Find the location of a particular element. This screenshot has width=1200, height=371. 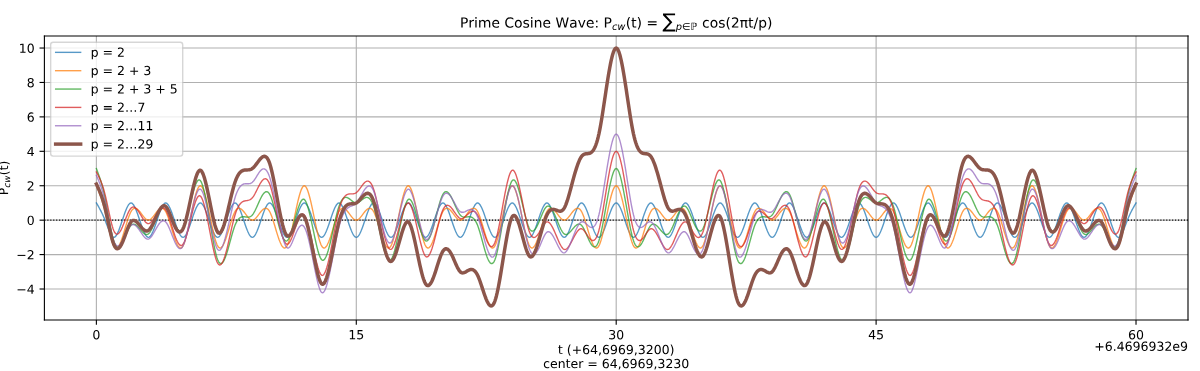

x-tick-label: 0 is located at coordinates (96, 334).